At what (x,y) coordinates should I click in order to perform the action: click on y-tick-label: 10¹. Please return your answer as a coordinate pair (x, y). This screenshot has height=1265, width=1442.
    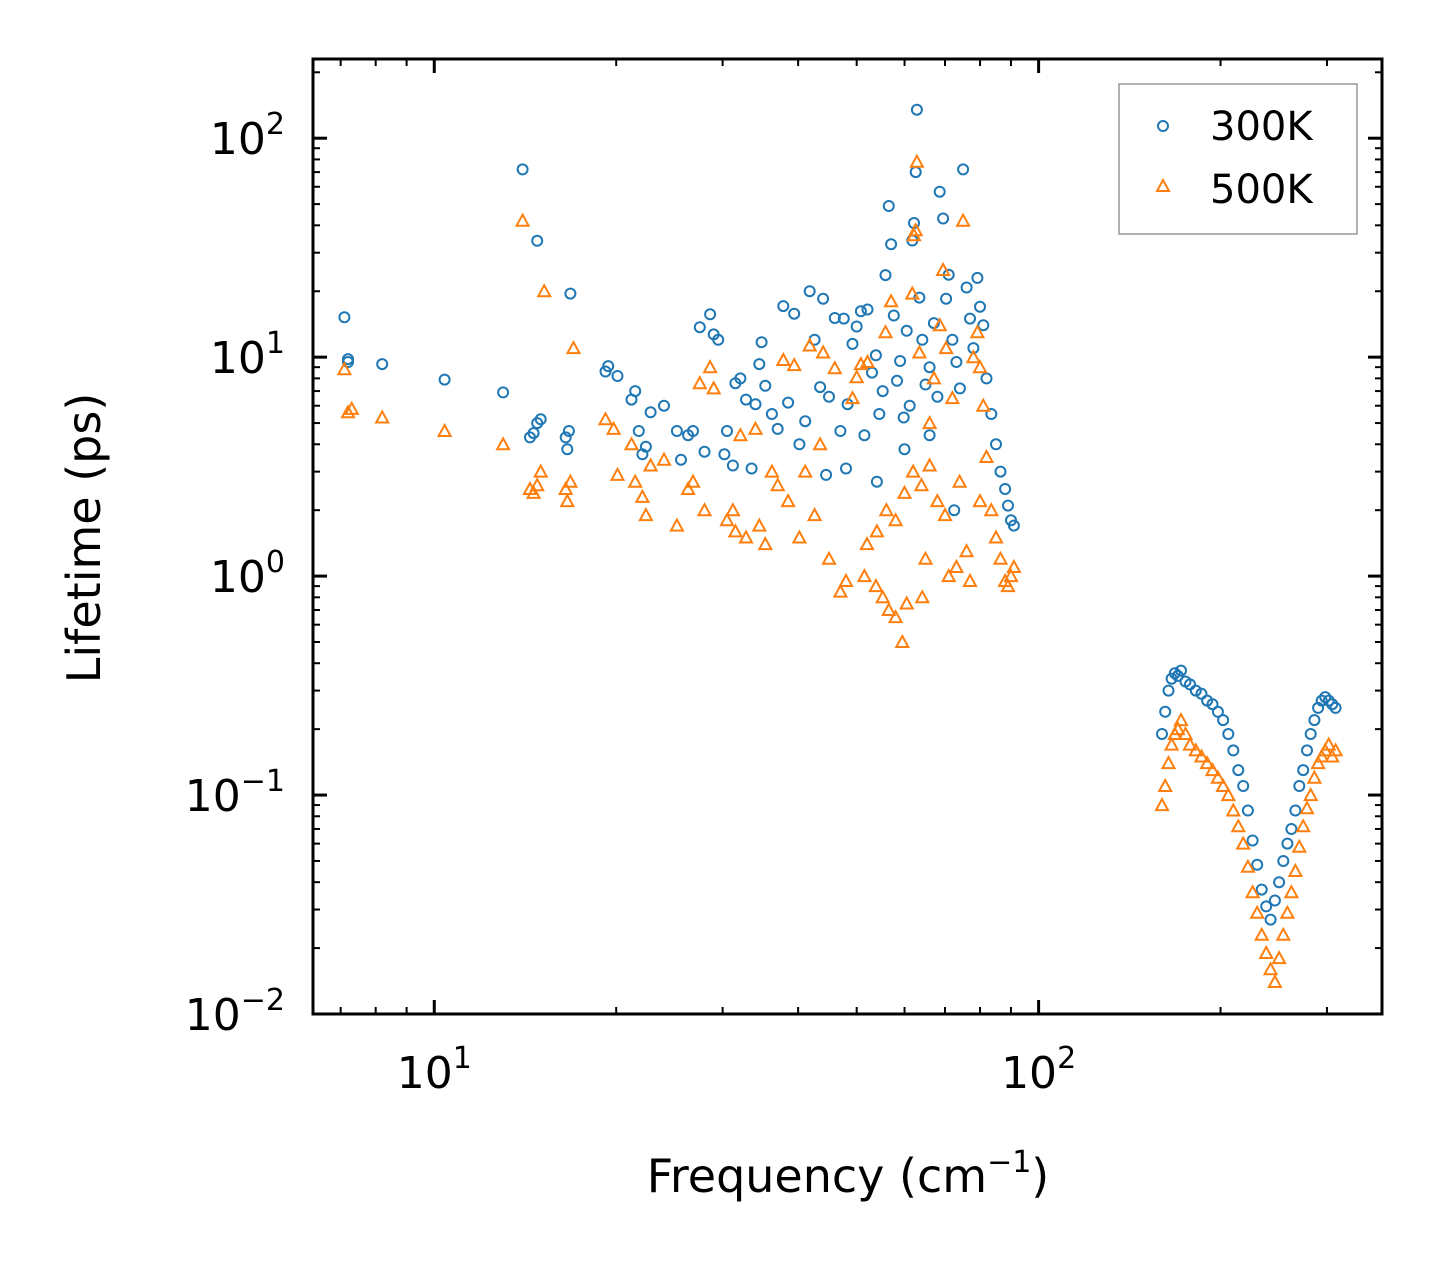
    Looking at the image, I should click on (247, 355).